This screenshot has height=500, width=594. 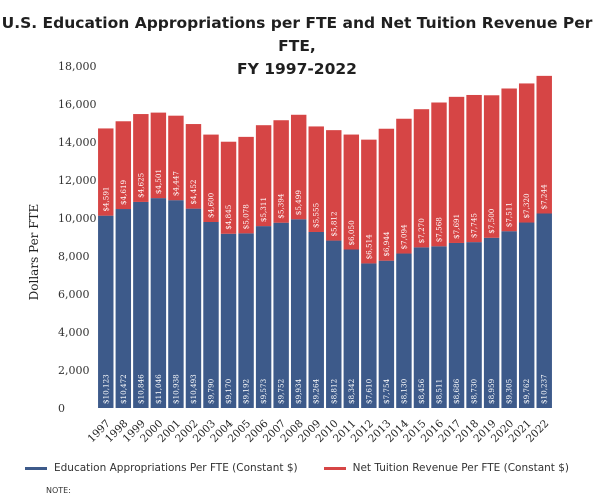 What do you see at coordinates (386, 244) in the screenshot?
I see `data-label-tuition: $6,944` at bounding box center [386, 244].